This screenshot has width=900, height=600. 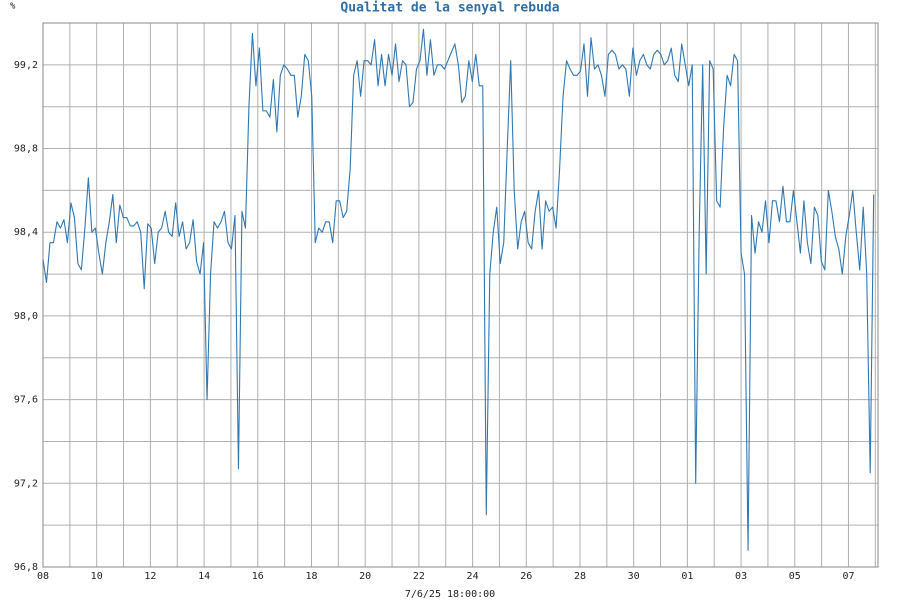 I want to click on x-tick-label: 10, so click(x=97, y=576).